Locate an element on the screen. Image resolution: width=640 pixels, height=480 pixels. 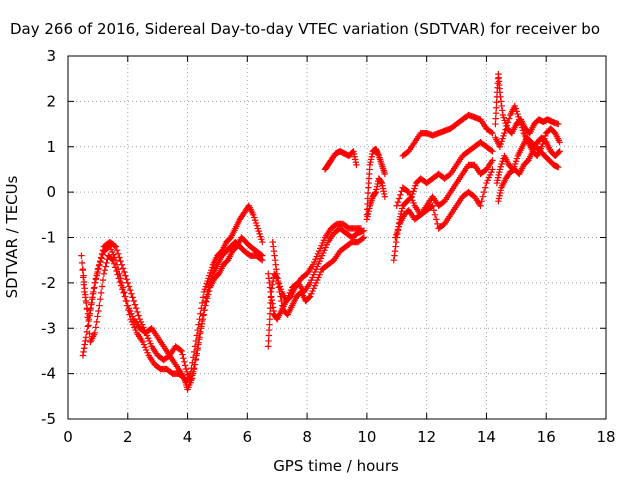
x-tick-label: 10 is located at coordinates (366, 437).